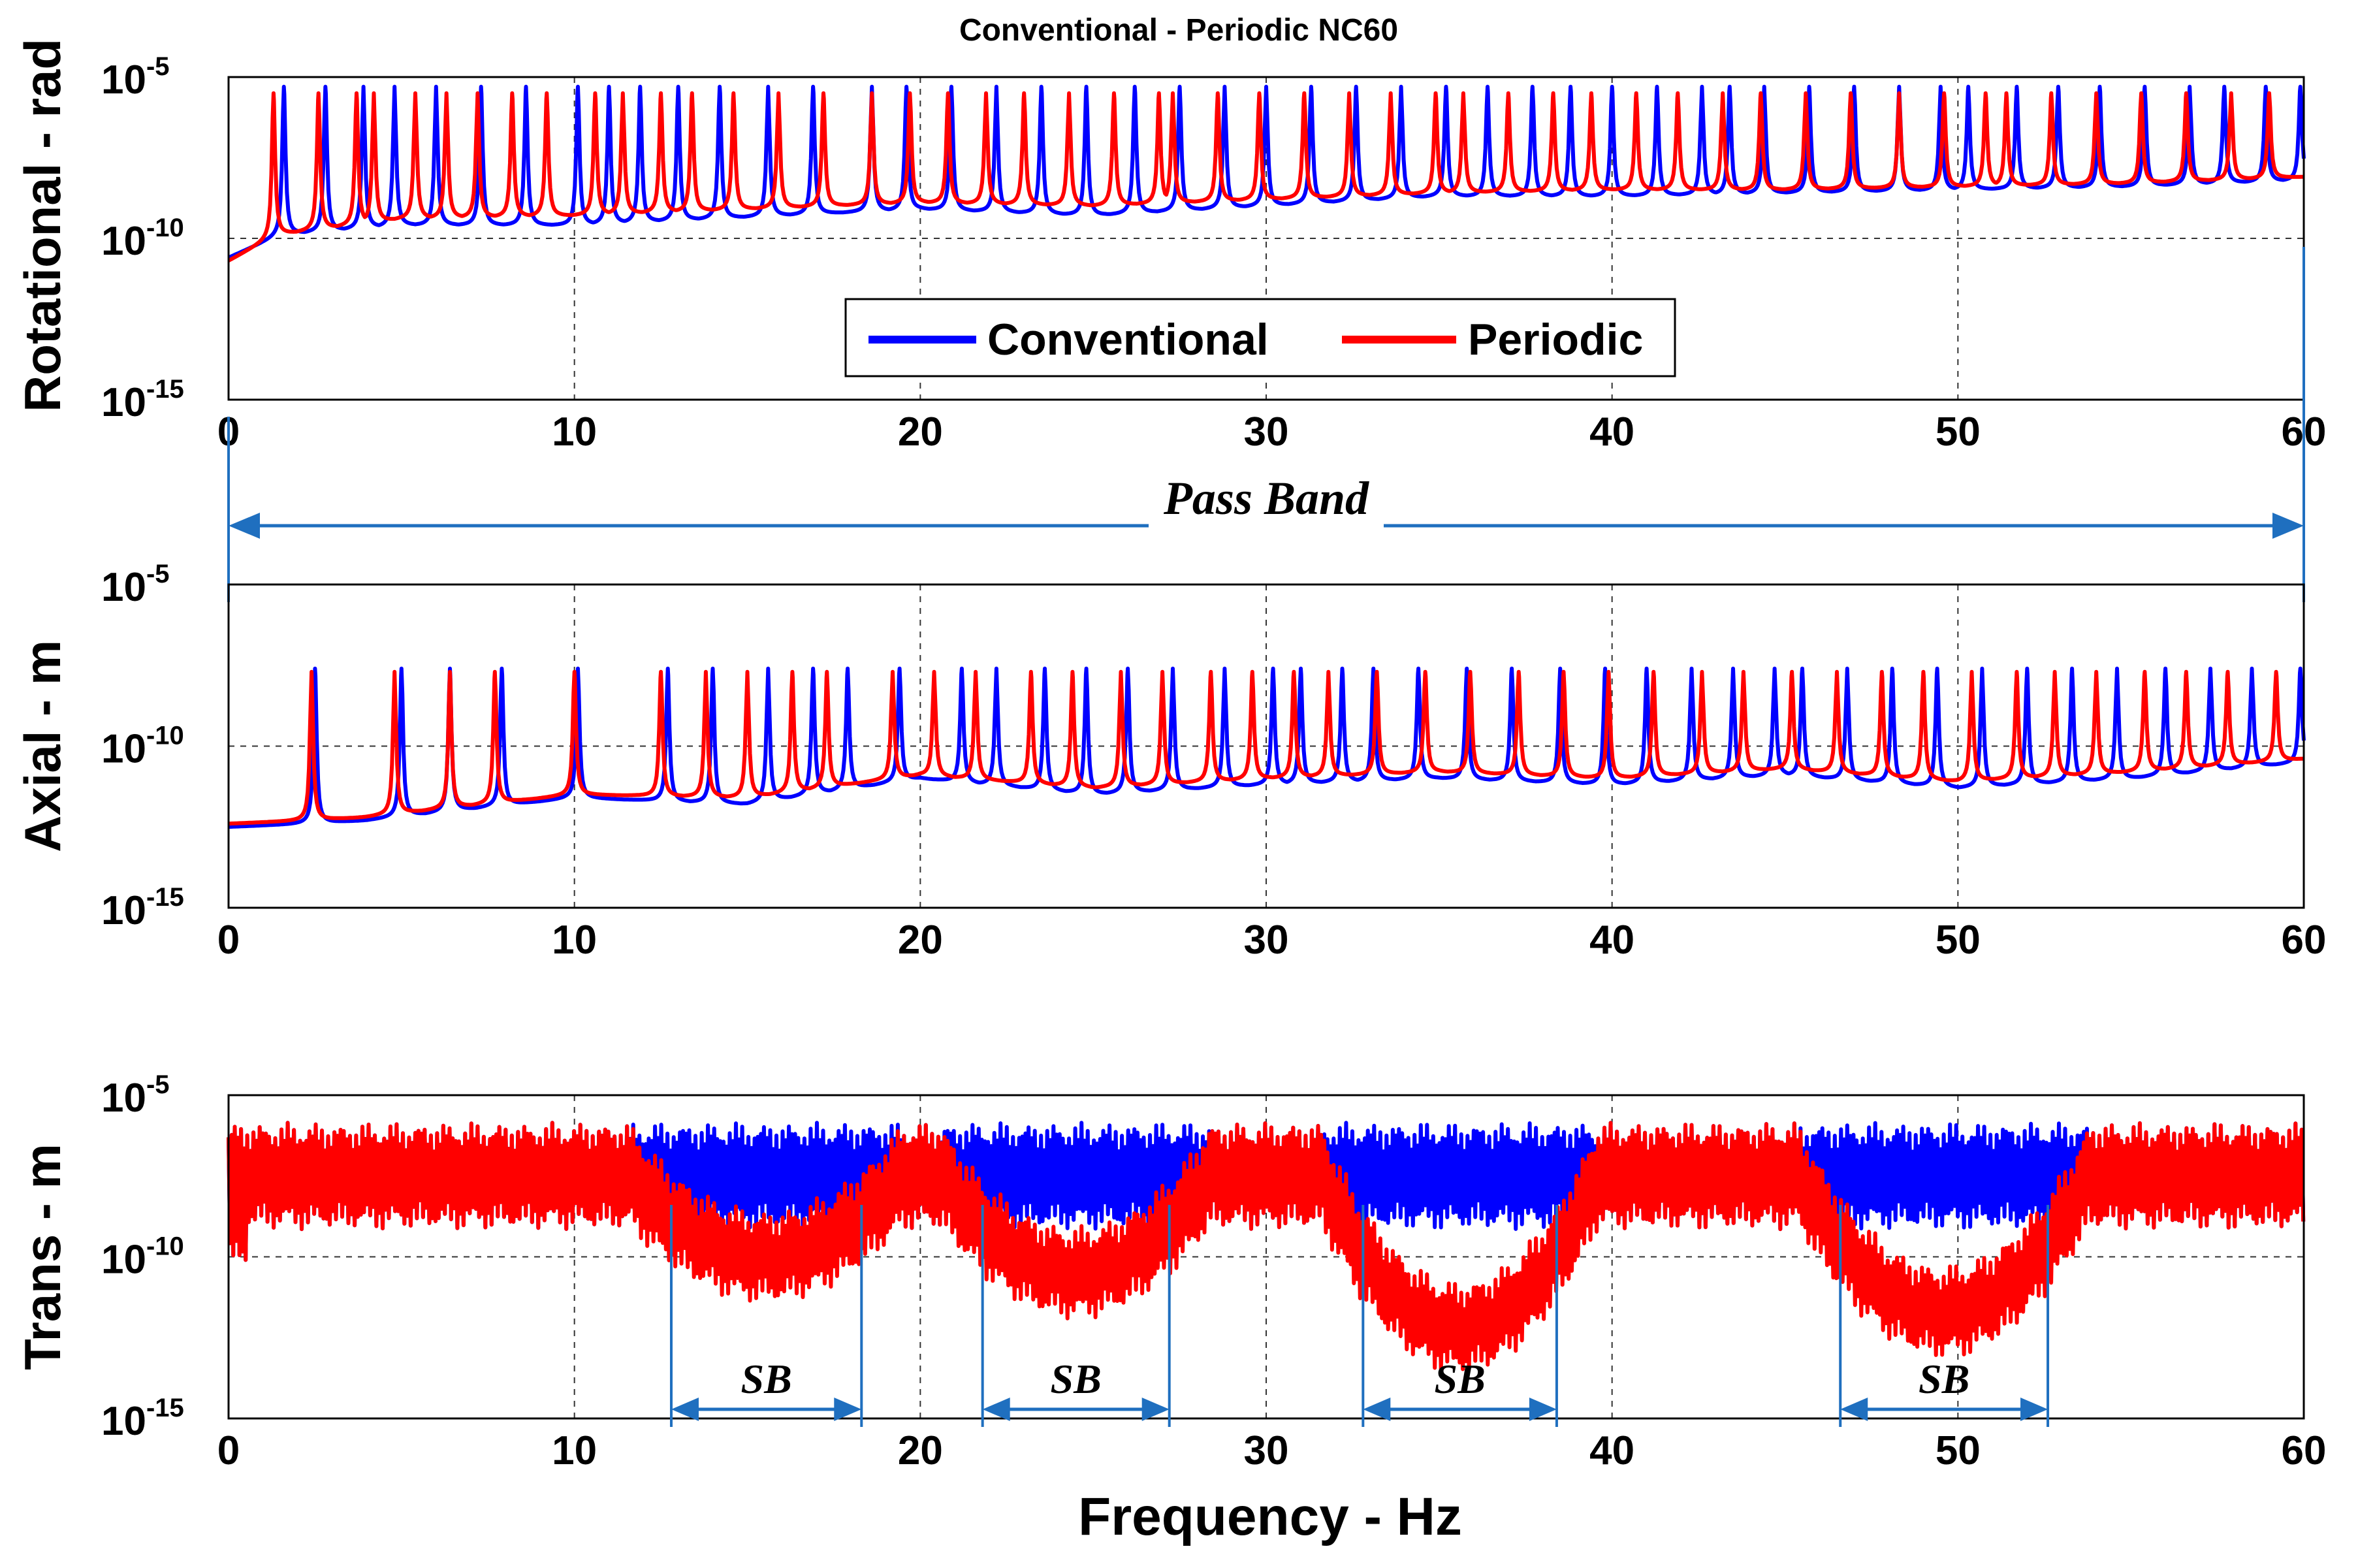 The image size is (2358, 1568). What do you see at coordinates (1128, 339) in the screenshot?
I see `legend-label-conventional: Conventional` at bounding box center [1128, 339].